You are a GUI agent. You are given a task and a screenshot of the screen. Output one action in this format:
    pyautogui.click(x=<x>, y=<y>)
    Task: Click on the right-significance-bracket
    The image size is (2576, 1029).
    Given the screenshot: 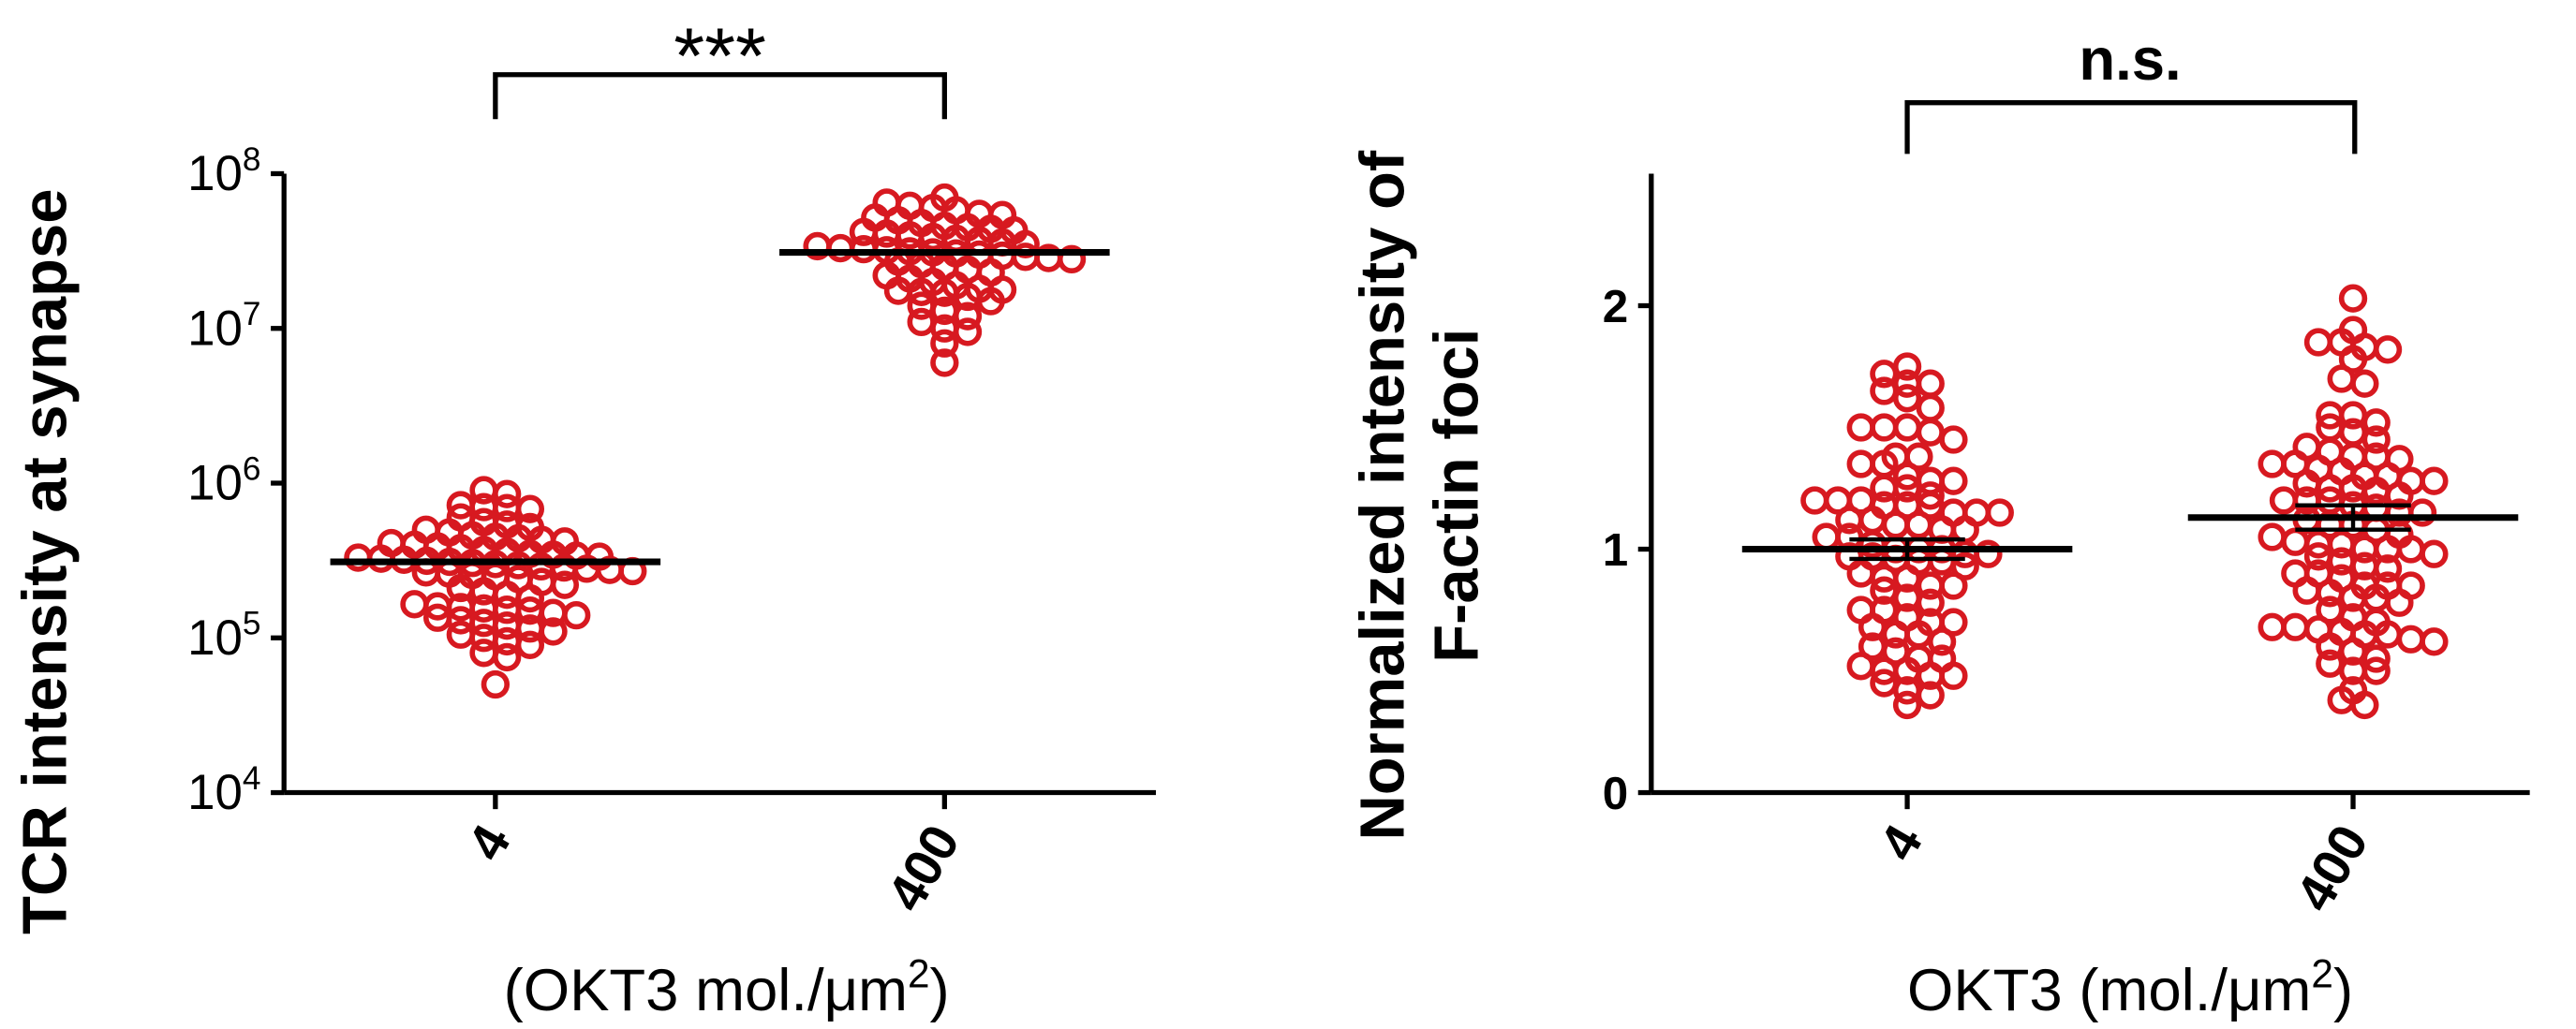 What is the action you would take?
    pyautogui.click(x=2131, y=127)
    